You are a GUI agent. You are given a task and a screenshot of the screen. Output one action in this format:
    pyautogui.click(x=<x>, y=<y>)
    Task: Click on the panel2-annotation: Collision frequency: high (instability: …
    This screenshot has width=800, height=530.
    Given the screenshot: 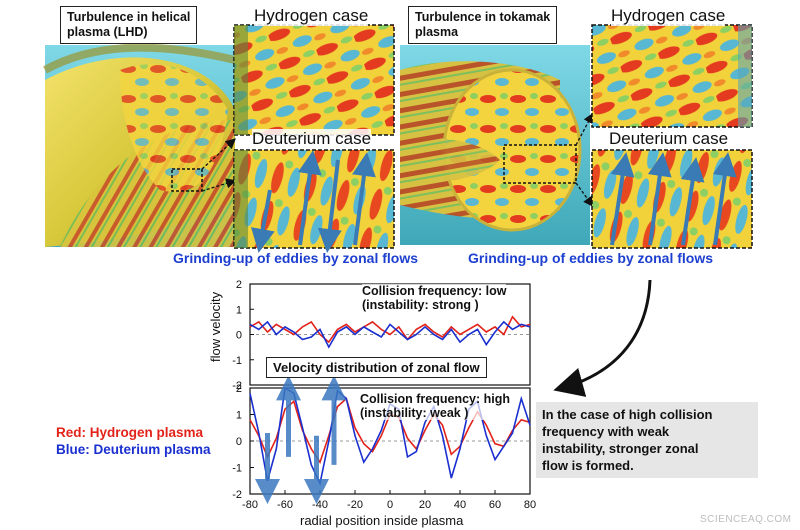 What is the action you would take?
    pyautogui.click(x=435, y=406)
    